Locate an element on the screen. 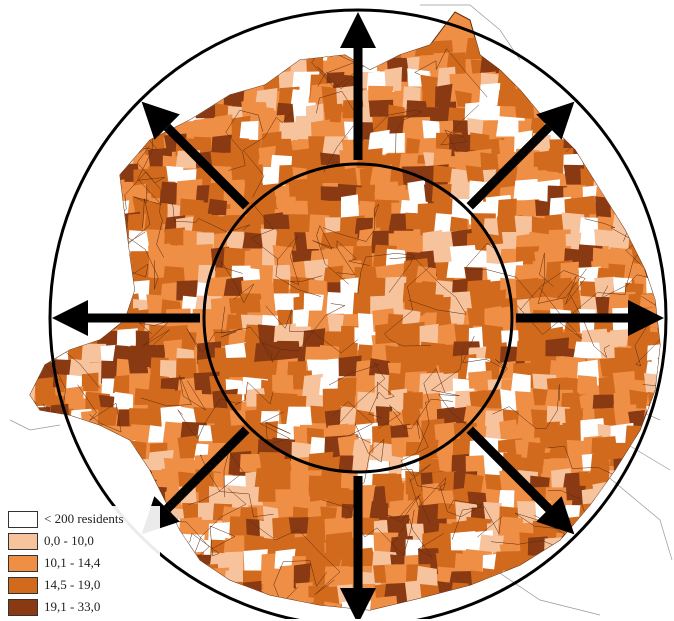 The height and width of the screenshot is (621, 674). legend-swatch is located at coordinates (23, 607).